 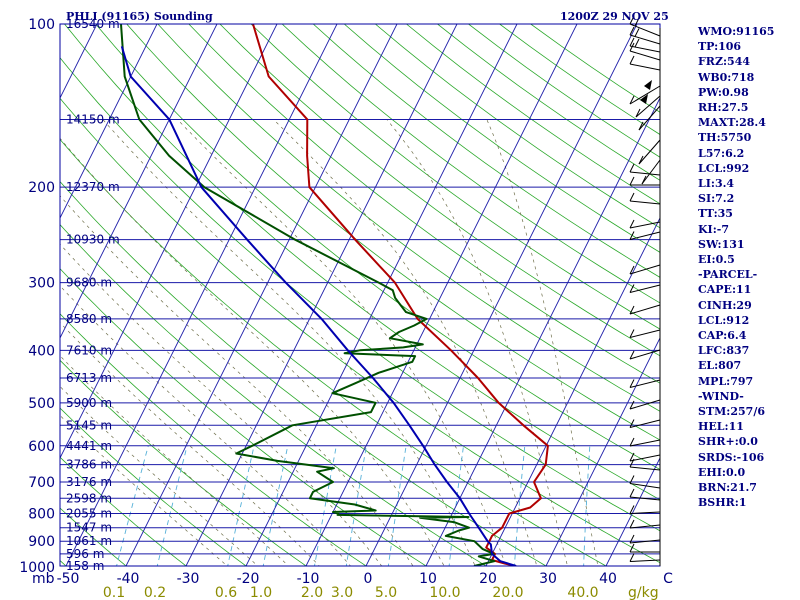 What do you see at coordinates (37, 568) in the screenshot?
I see `pressure-tick-label: 1000` at bounding box center [37, 568].